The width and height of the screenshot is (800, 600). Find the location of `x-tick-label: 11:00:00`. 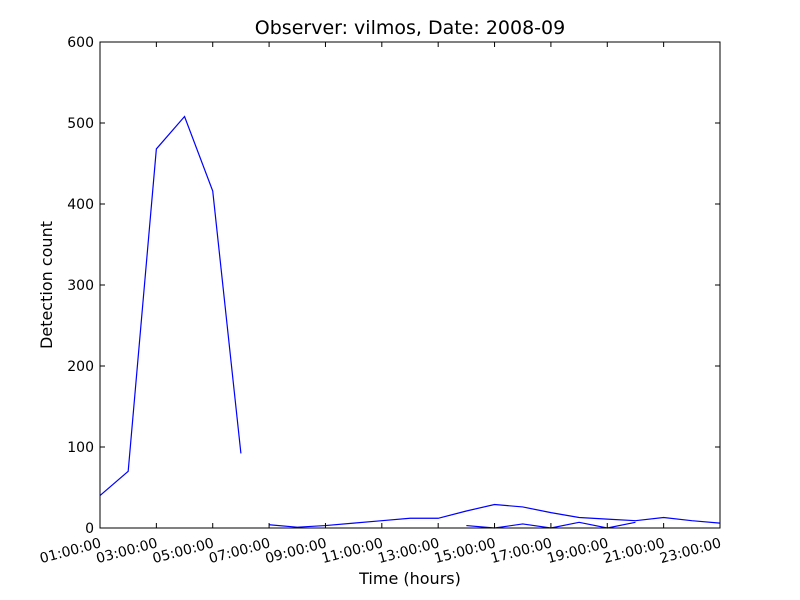

x-tick-label: 11:00:00 is located at coordinates (352, 551).